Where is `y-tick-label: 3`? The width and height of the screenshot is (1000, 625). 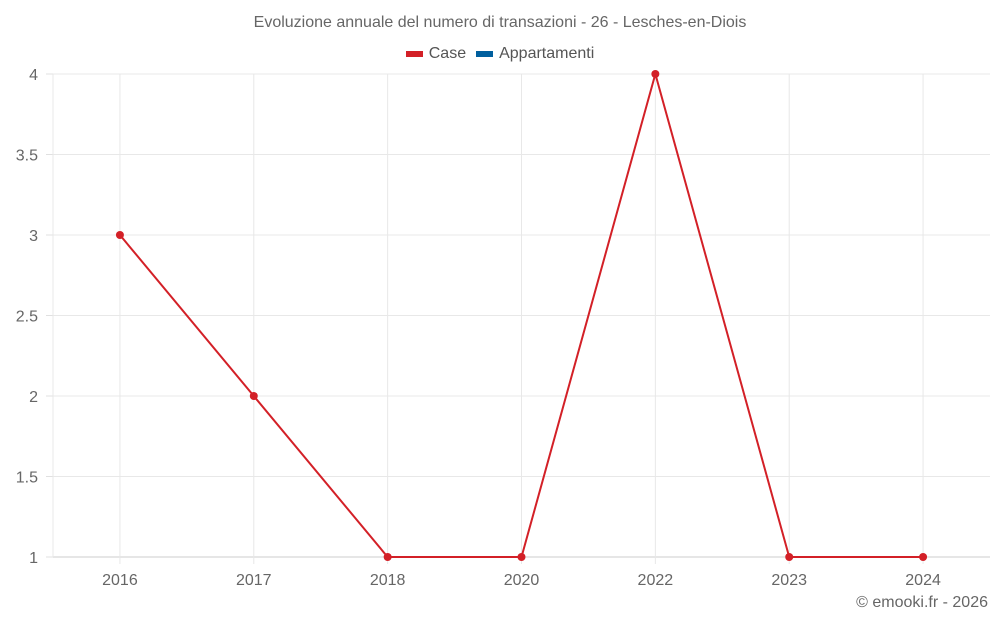
y-tick-label: 3 is located at coordinates (33, 236).